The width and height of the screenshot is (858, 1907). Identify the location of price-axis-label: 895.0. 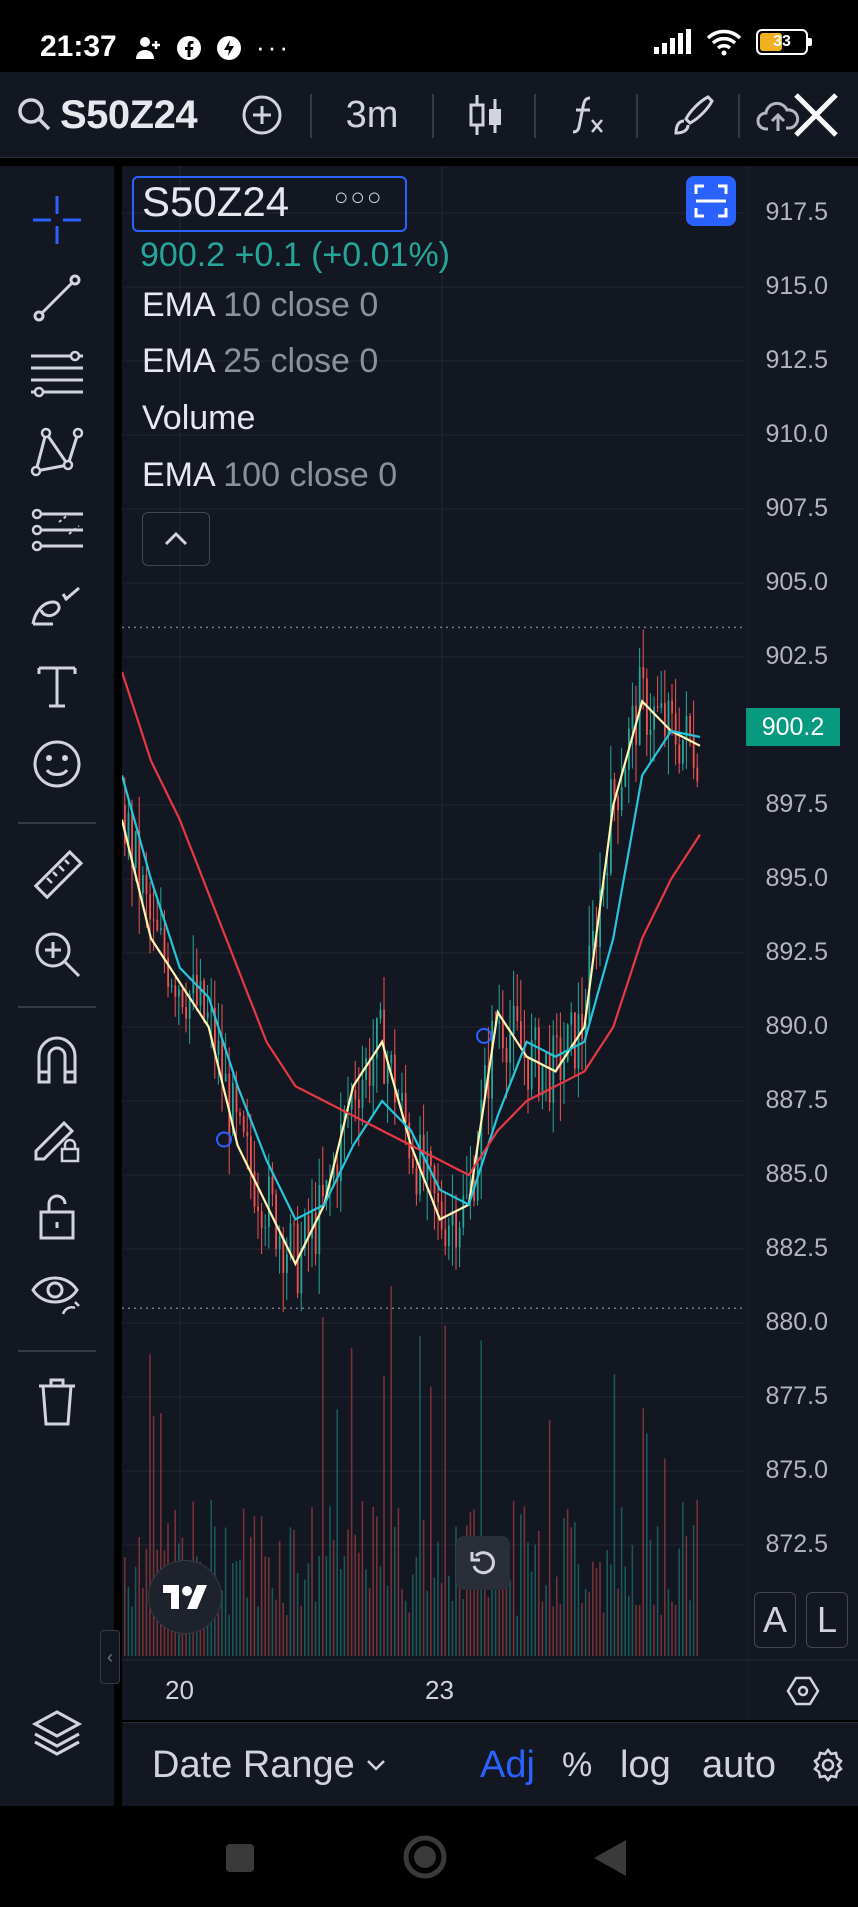
(796, 878).